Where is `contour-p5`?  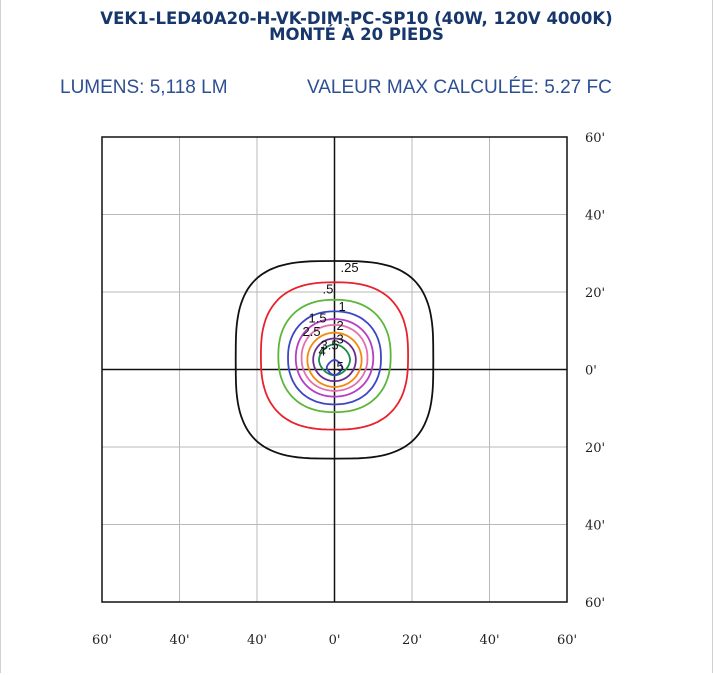
contour-p5 is located at coordinates (334, 356).